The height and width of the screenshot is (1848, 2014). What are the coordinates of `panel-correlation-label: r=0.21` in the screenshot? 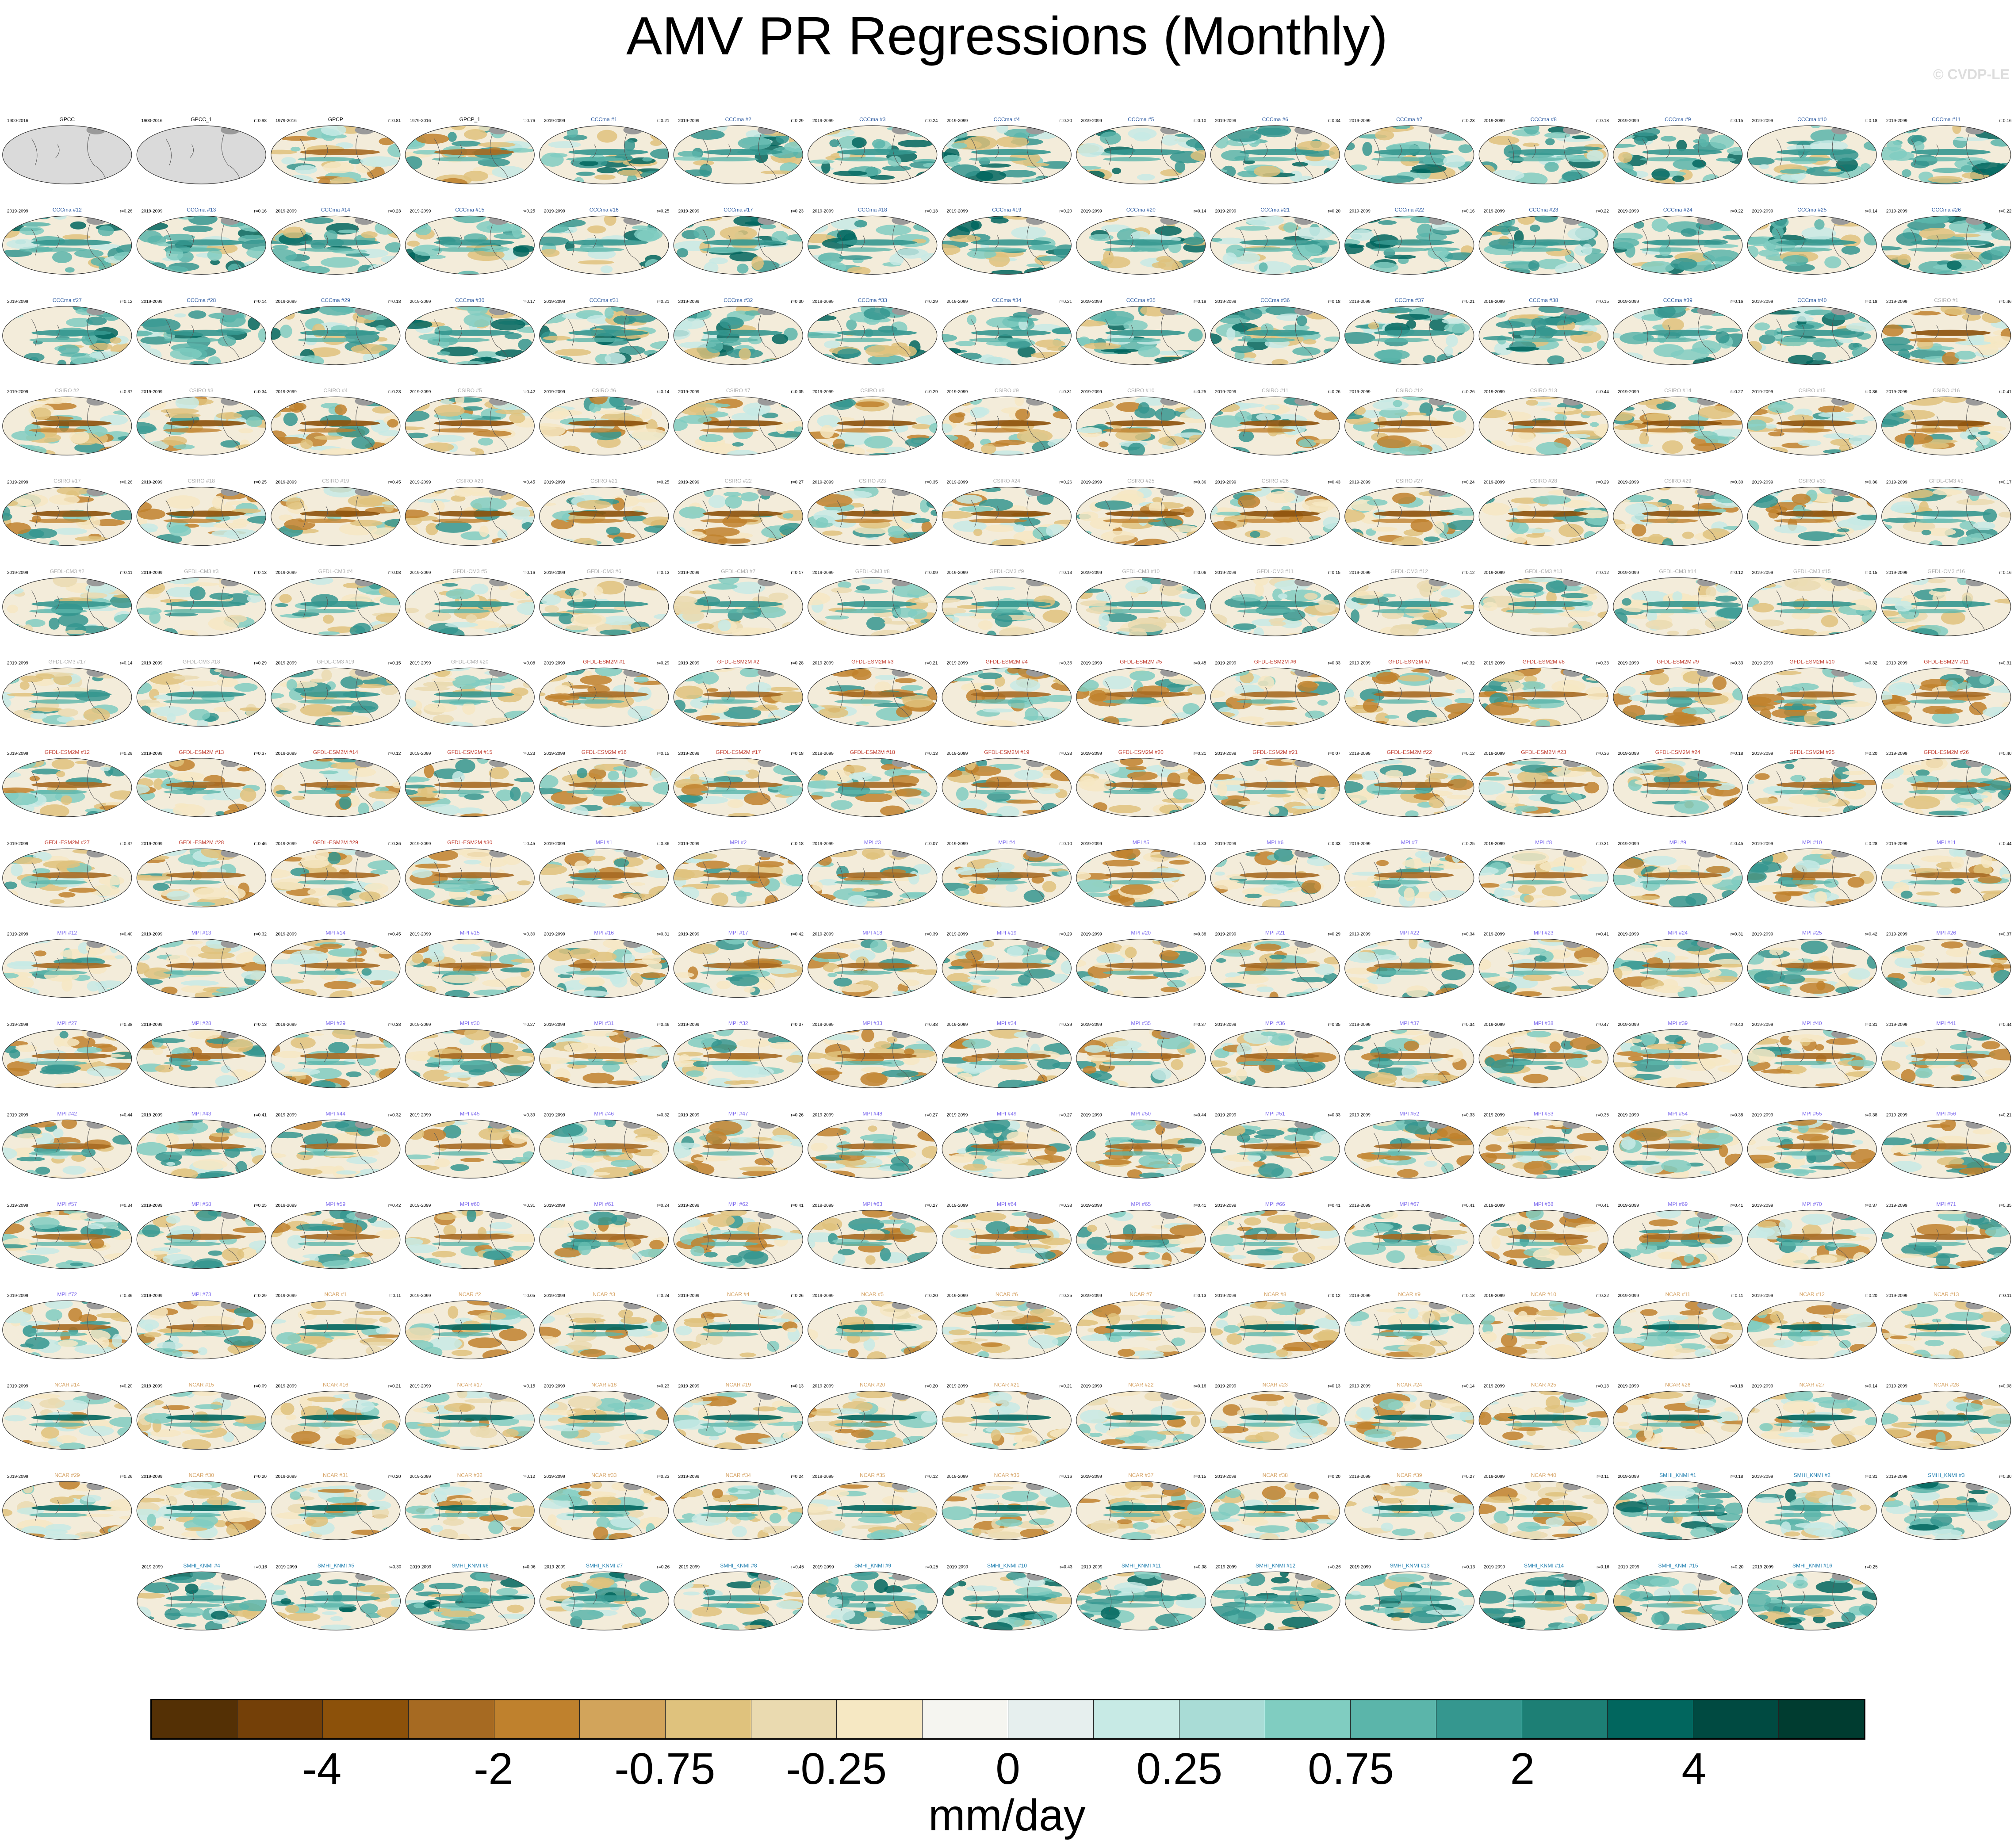 It's located at (931, 663).